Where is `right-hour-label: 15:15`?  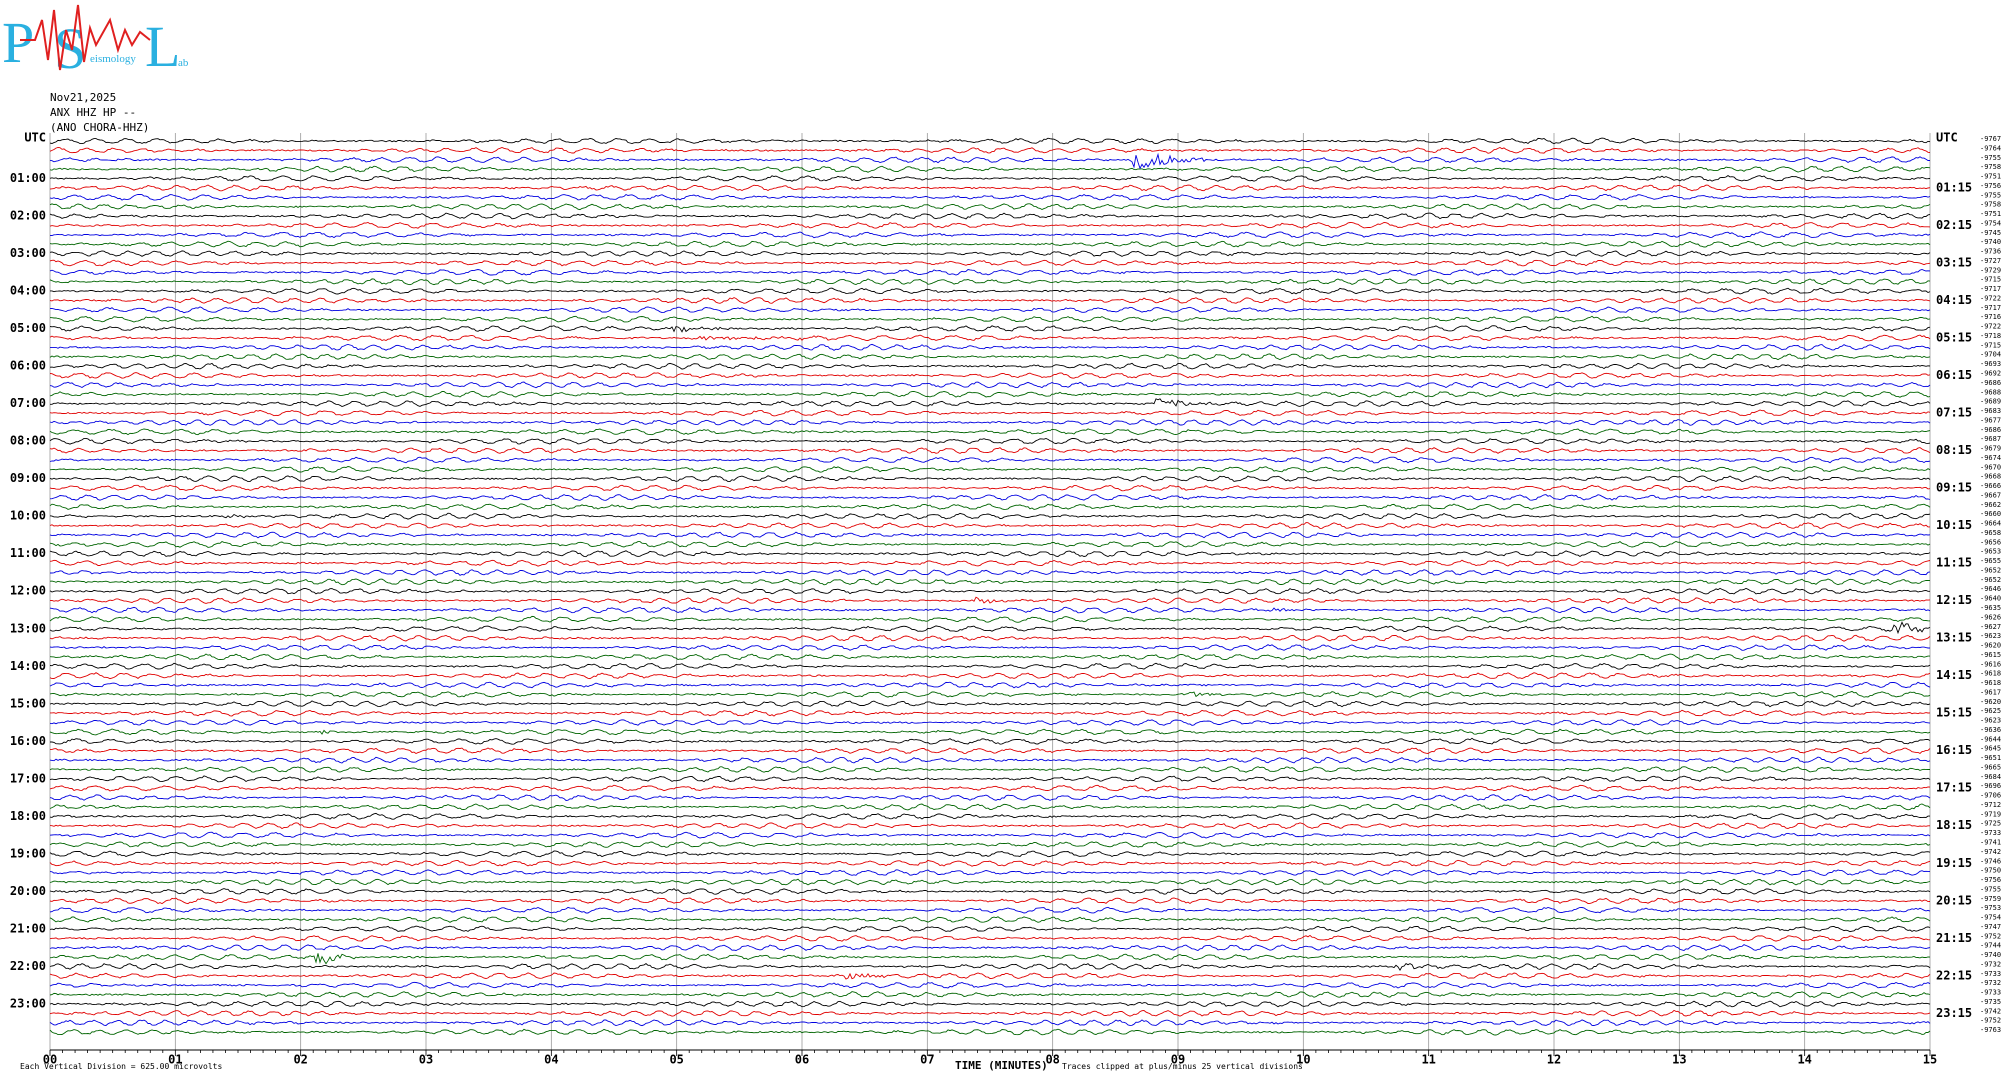 right-hour-label: 15:15 is located at coordinates (1954, 713).